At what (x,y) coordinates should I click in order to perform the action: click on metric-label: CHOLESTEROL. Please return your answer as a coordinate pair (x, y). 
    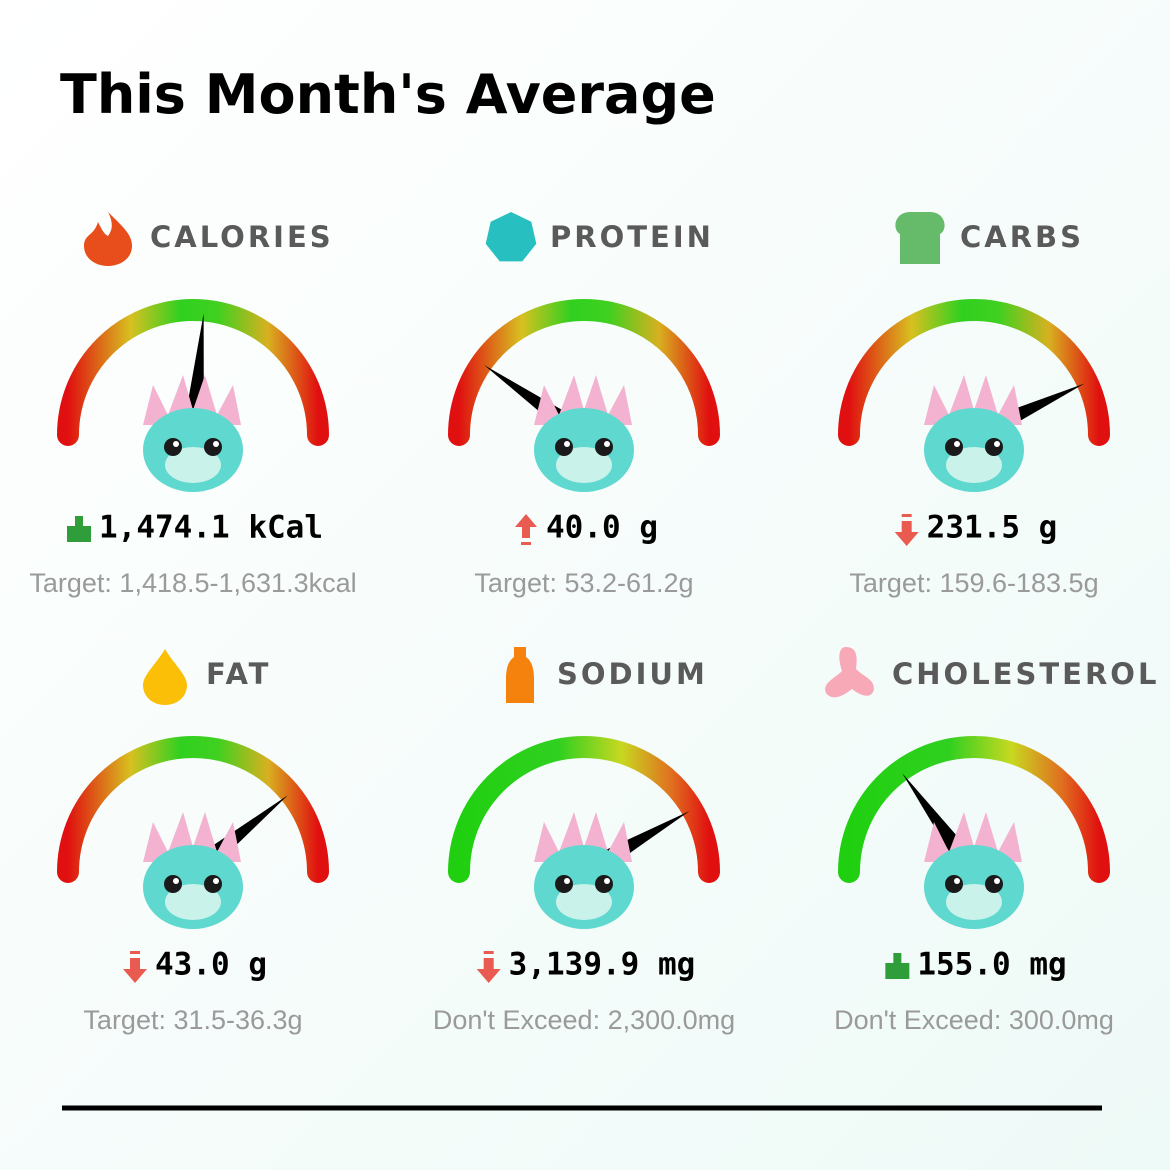
    Looking at the image, I should click on (1025, 674).